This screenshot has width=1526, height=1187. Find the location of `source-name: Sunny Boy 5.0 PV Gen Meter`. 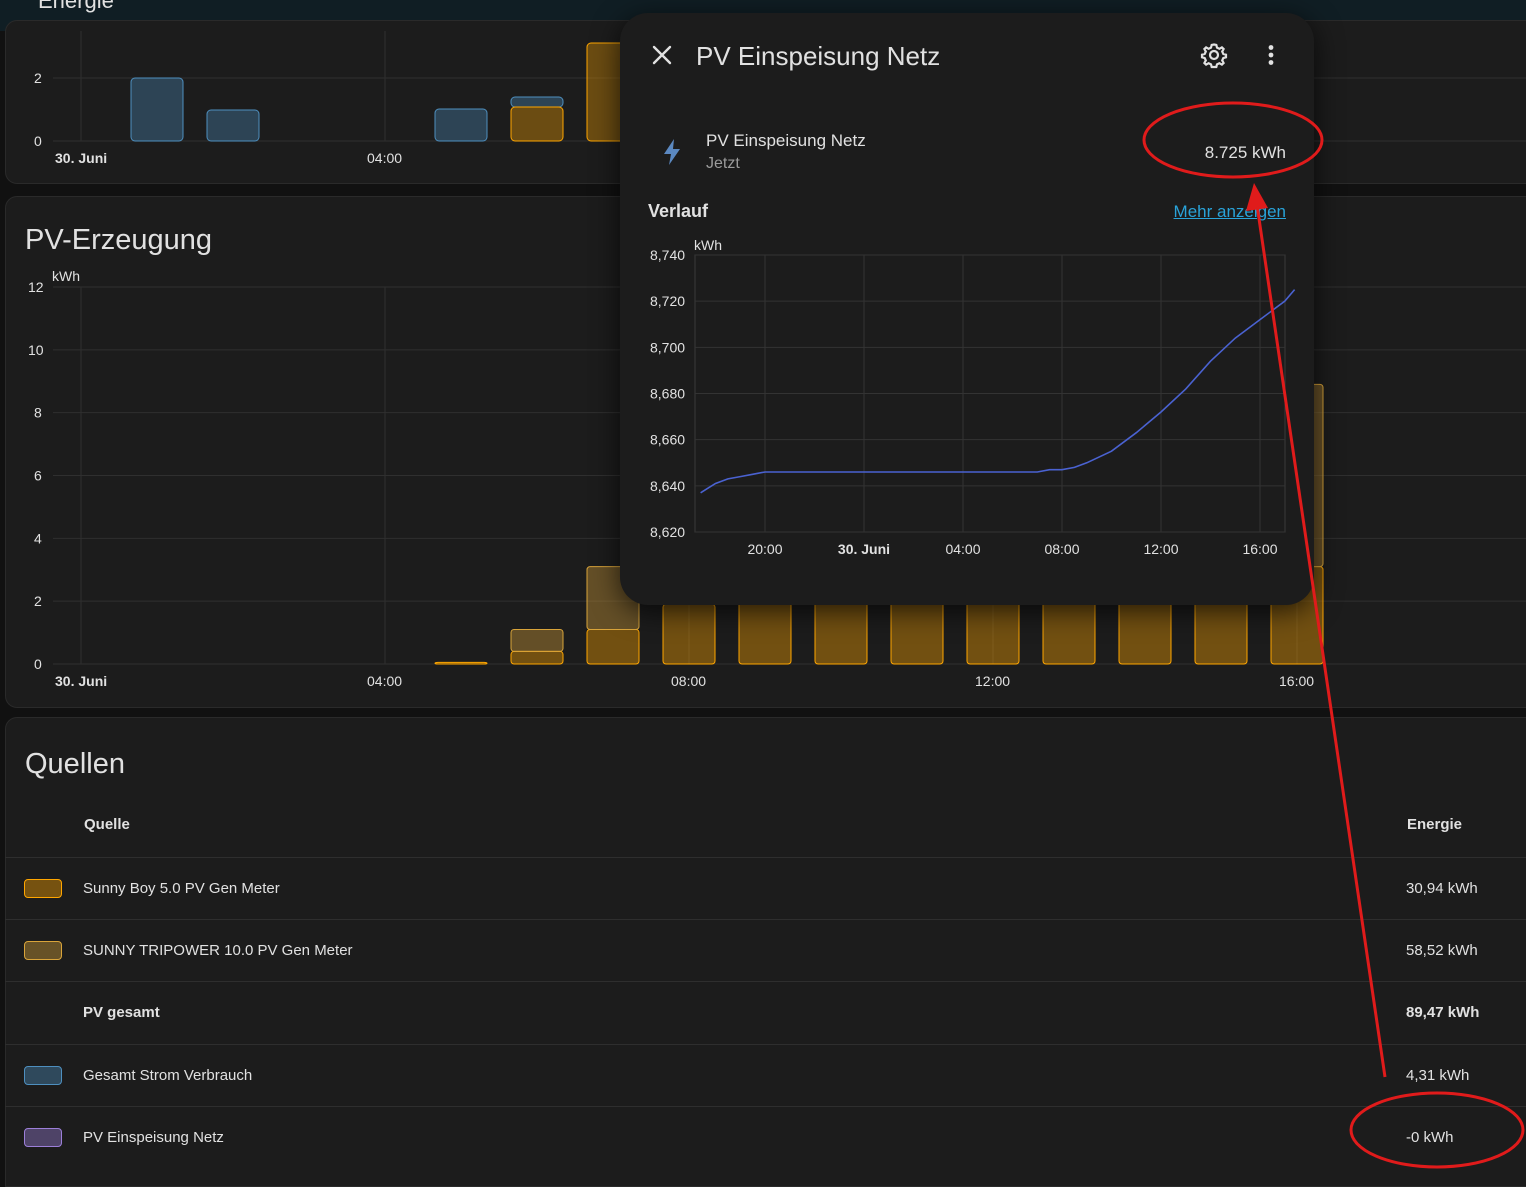

source-name: Sunny Boy 5.0 PV Gen Meter is located at coordinates (181, 888).